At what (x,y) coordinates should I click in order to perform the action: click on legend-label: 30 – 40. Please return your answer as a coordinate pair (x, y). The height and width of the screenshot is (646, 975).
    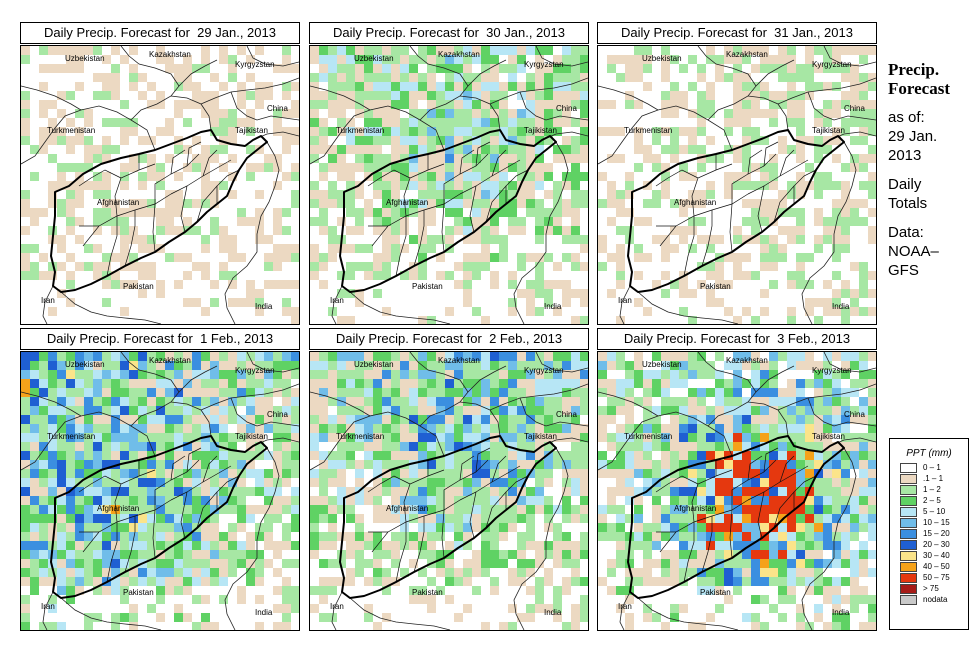
    Looking at the image, I should click on (936, 555).